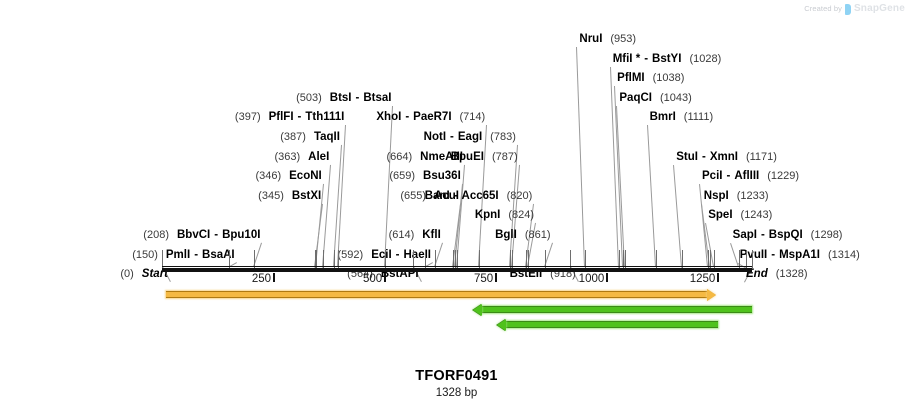  What do you see at coordinates (667, 58) in the screenshot?
I see `site-label: MfiI * - BstYI (1028)` at bounding box center [667, 58].